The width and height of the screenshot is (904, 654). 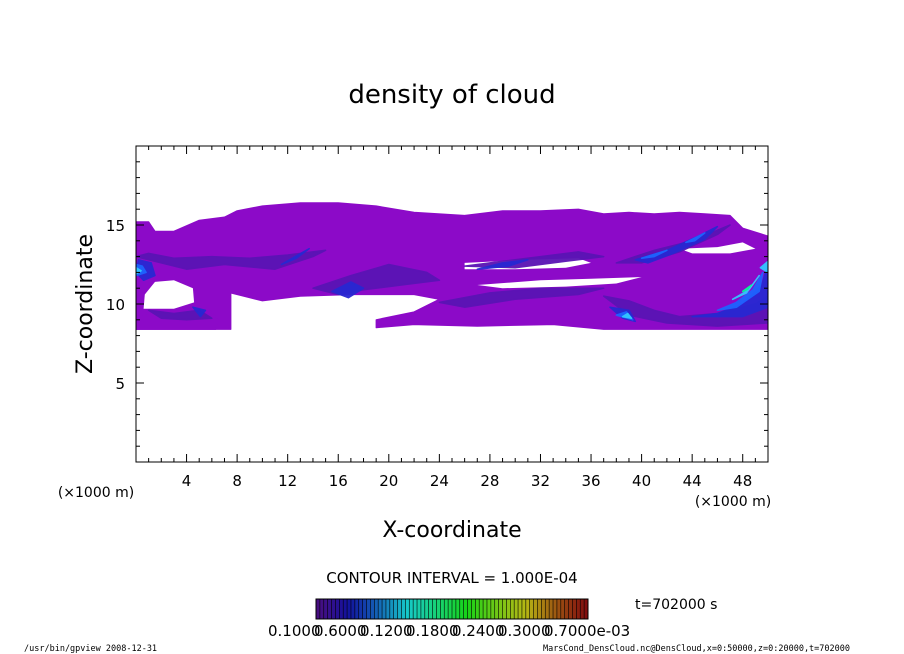 What do you see at coordinates (451, 95) in the screenshot?
I see `chart-title: density of cloud` at bounding box center [451, 95].